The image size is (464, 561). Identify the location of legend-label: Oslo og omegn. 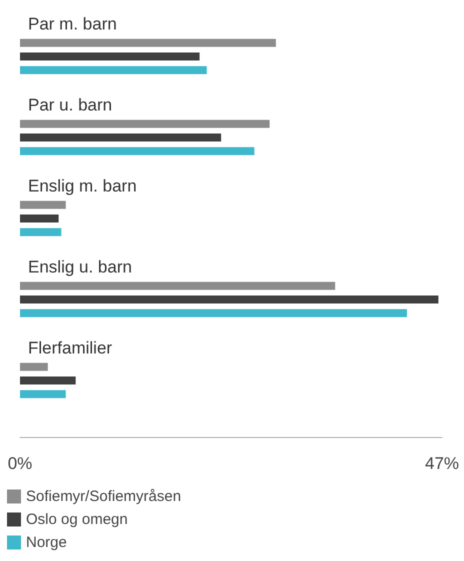
(77, 519).